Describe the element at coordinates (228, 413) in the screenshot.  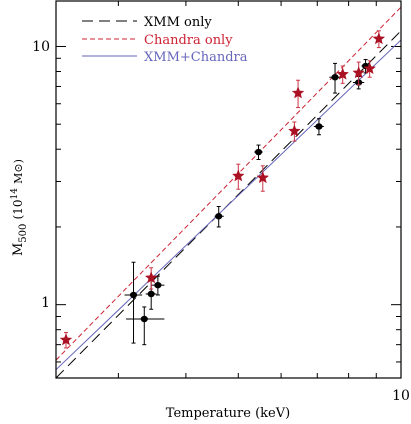
I see `x-axis-label: Temperature (keV)` at that location.